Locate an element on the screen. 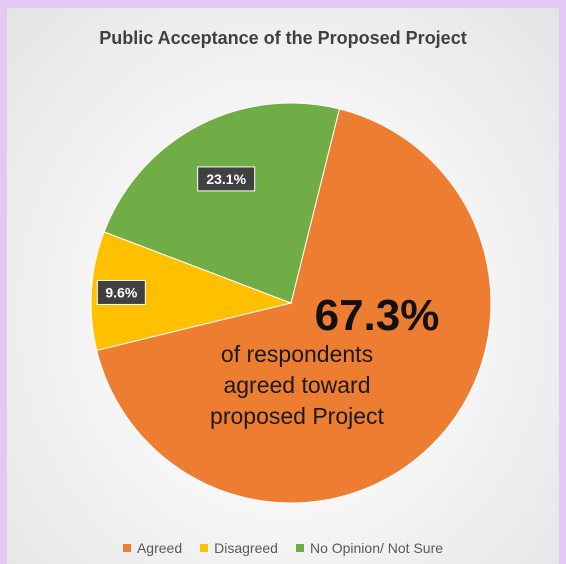 This screenshot has width=566, height=564. legend-label-no-opinion: No Opinion/ Not Sure is located at coordinates (376, 548).